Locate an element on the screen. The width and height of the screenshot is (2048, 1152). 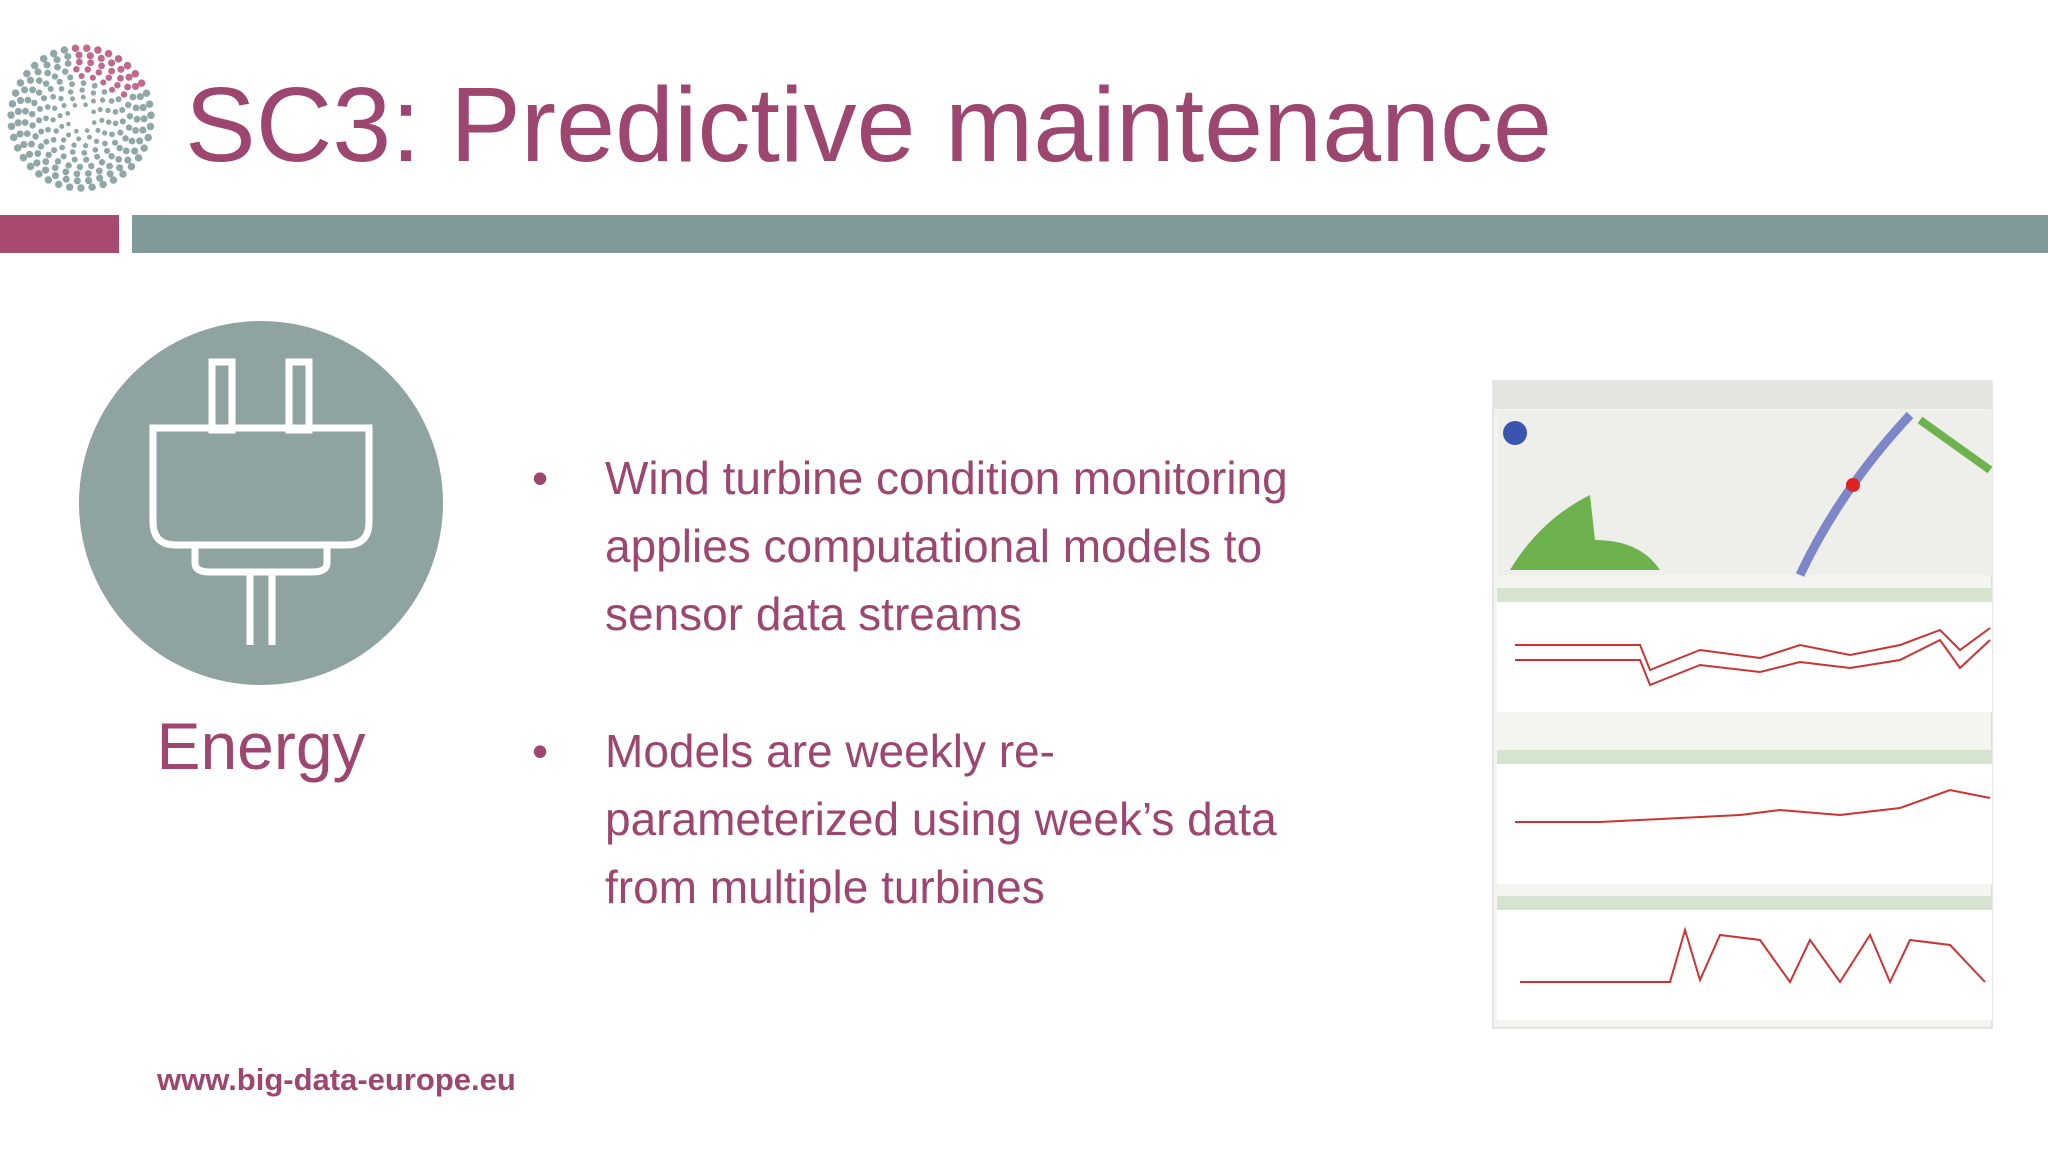
energy-icon is located at coordinates (261, 503).